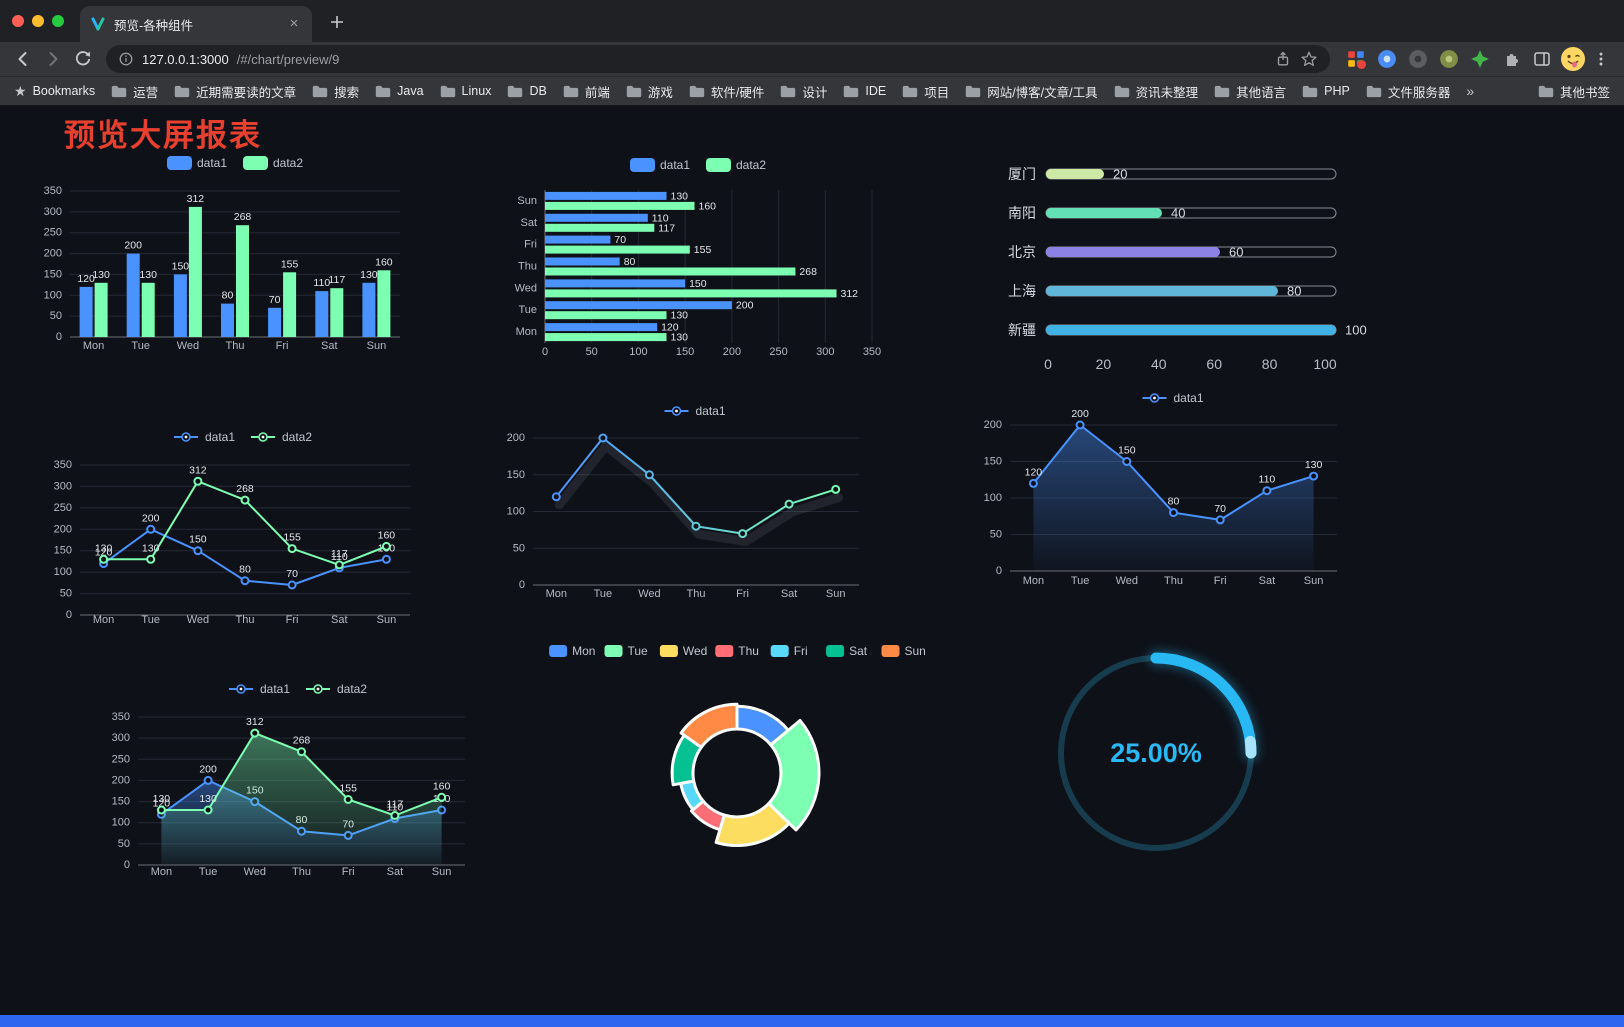  Describe the element at coordinates (718, 59) in the screenshot. I see `address-bar: 127.0.0.1:3000 /#/chart/preview/9` at that location.